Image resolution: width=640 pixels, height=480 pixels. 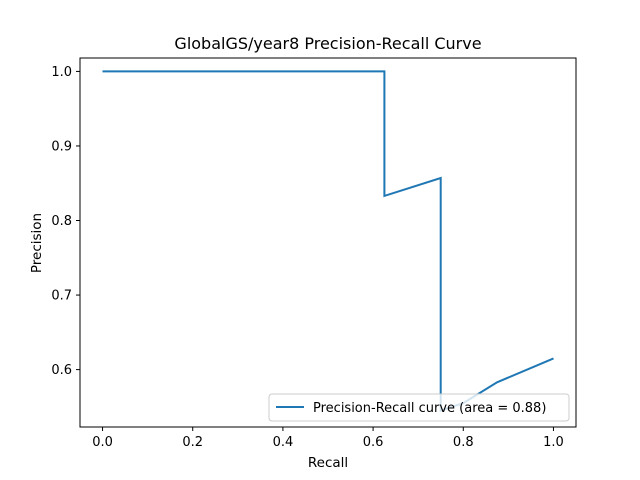 I want to click on y-axis-label: Precision, so click(x=37, y=243).